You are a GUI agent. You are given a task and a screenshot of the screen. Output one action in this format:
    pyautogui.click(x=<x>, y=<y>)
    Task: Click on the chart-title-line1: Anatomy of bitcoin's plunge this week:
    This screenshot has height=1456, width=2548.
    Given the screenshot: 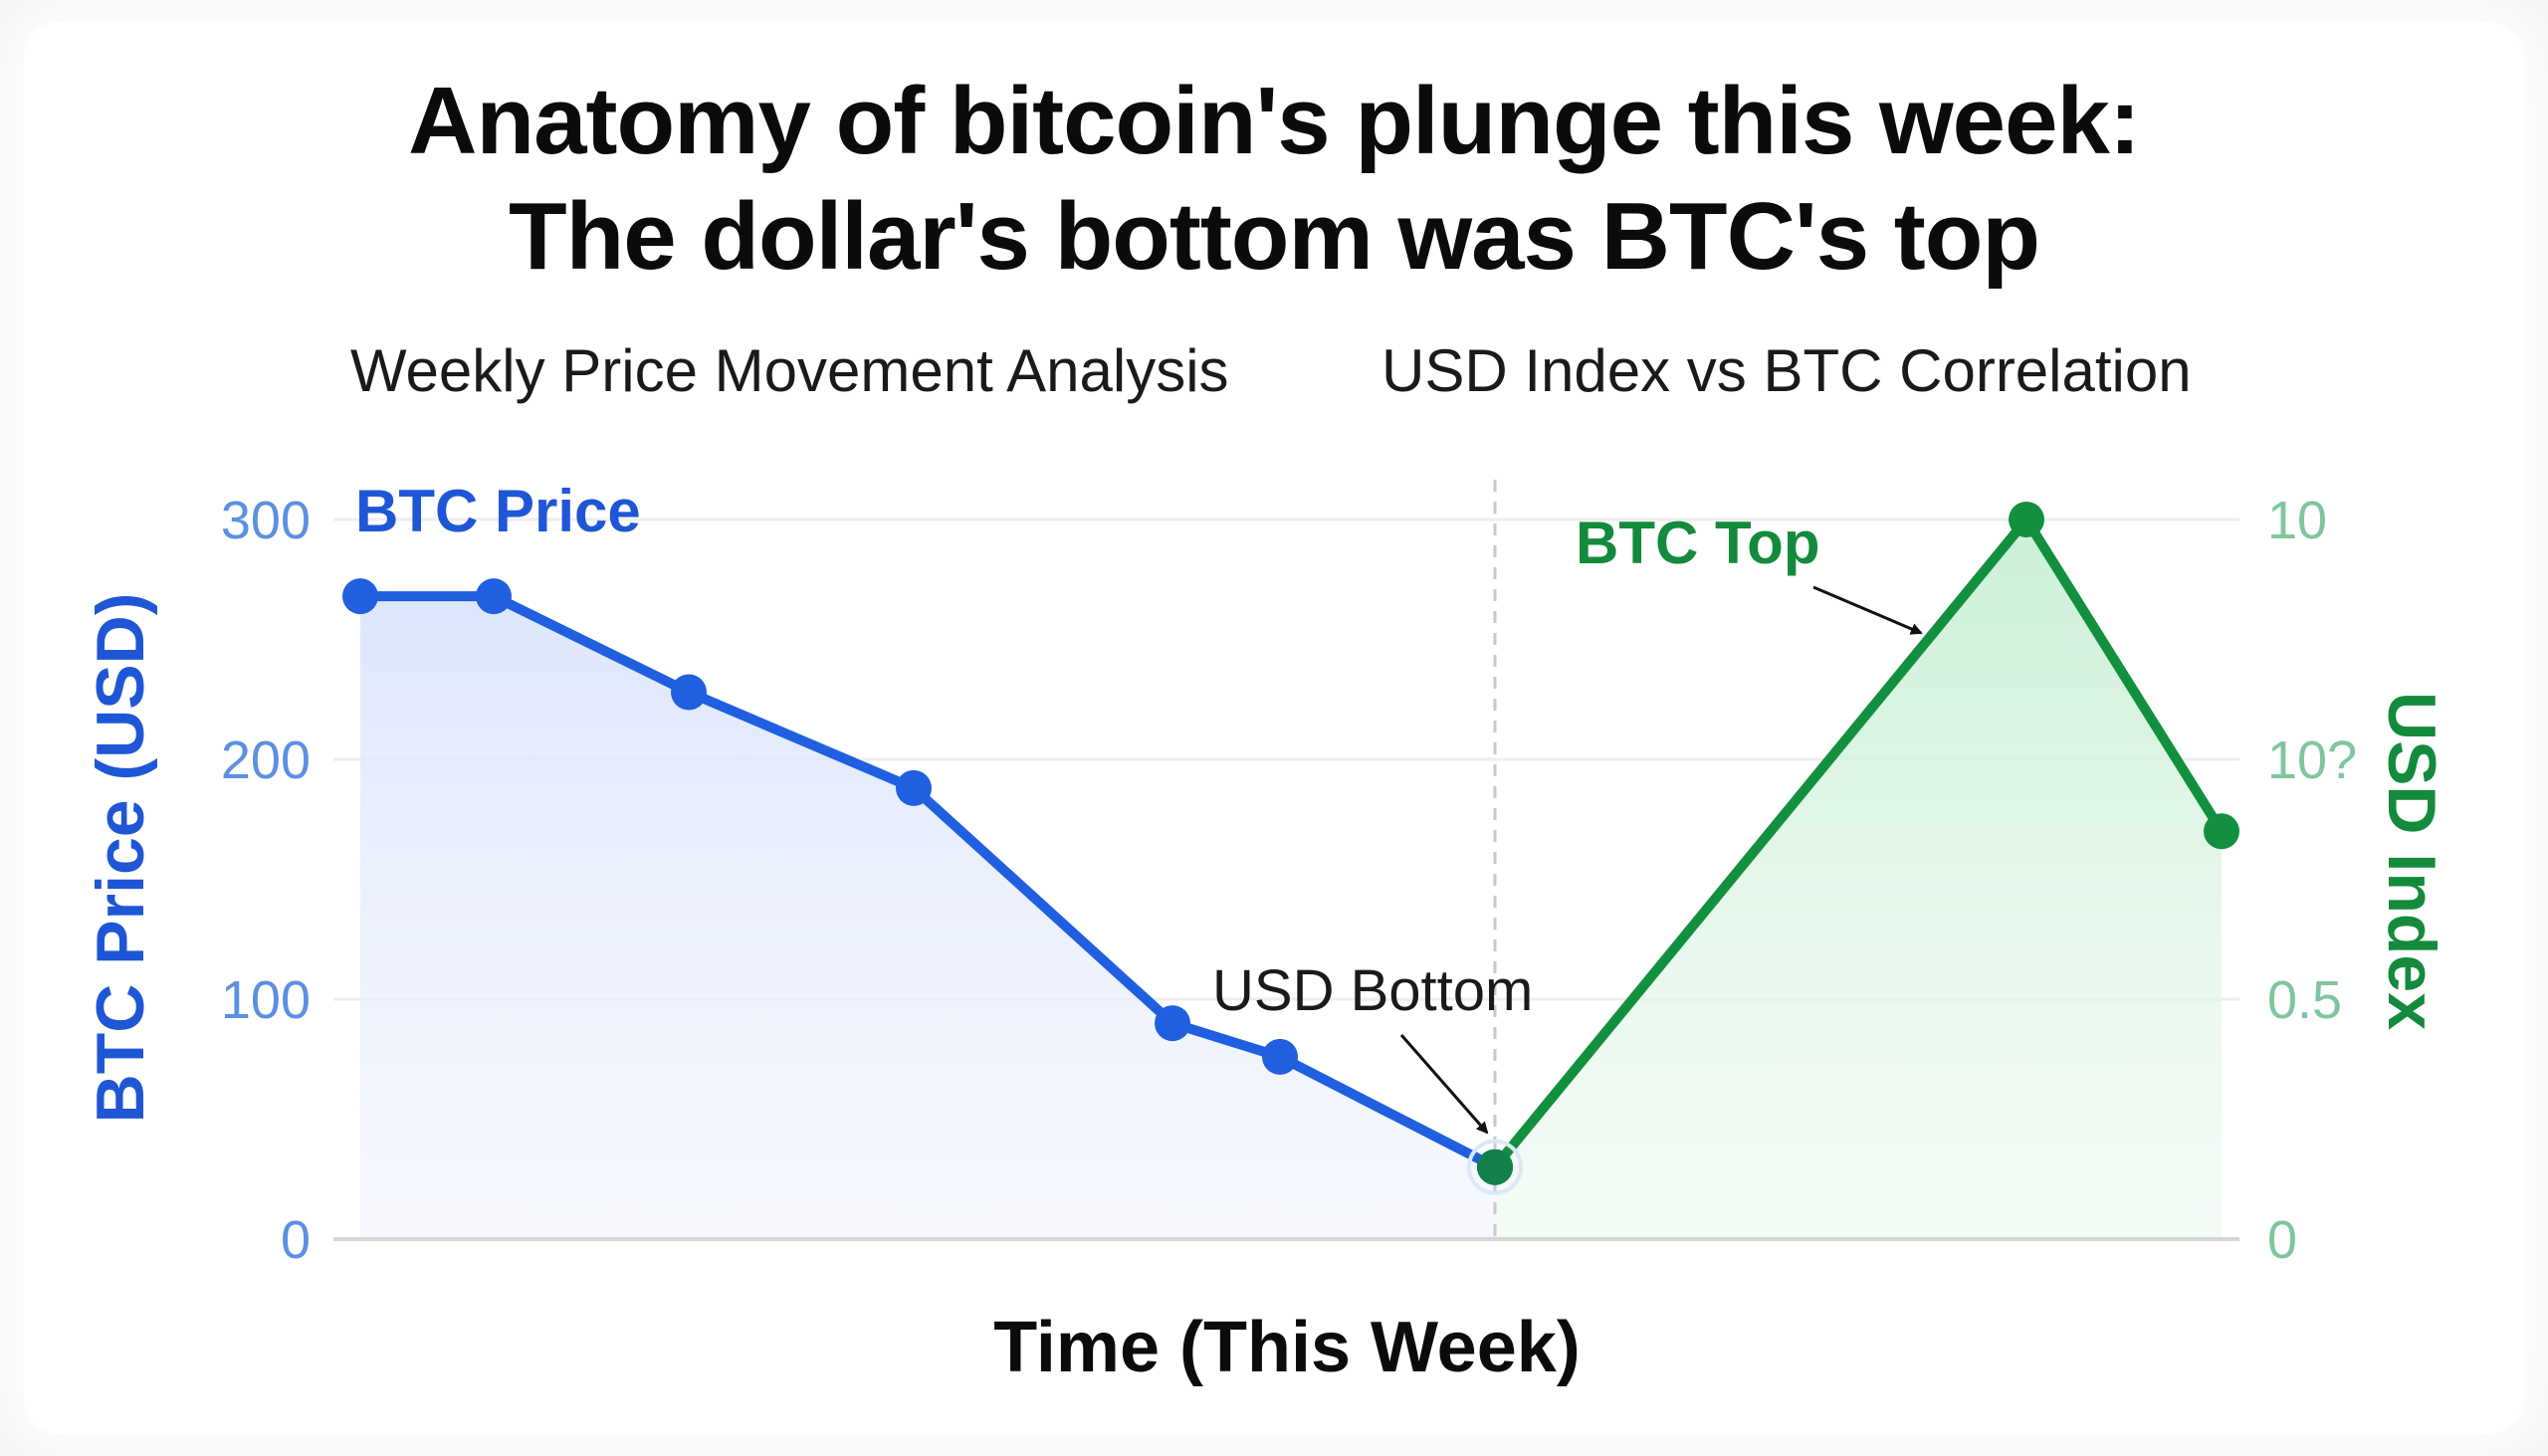 What is the action you would take?
    pyautogui.click(x=1274, y=121)
    